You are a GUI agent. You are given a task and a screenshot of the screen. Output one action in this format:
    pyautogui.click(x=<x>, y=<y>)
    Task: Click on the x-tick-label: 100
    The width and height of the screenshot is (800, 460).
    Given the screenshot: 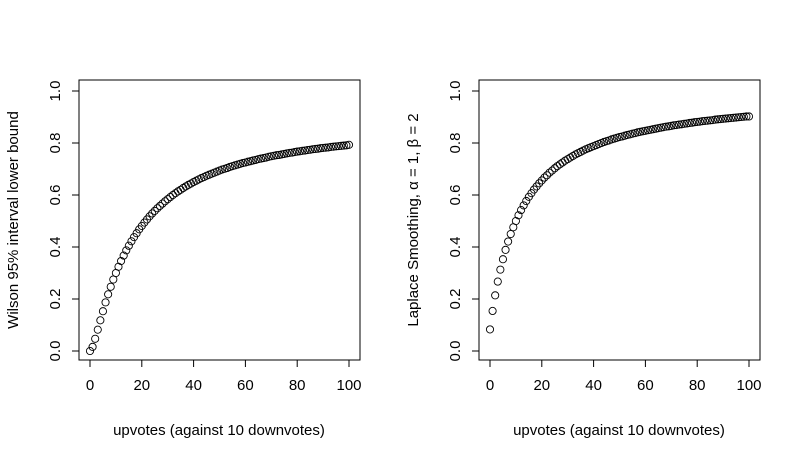 What is the action you would take?
    pyautogui.click(x=348, y=385)
    